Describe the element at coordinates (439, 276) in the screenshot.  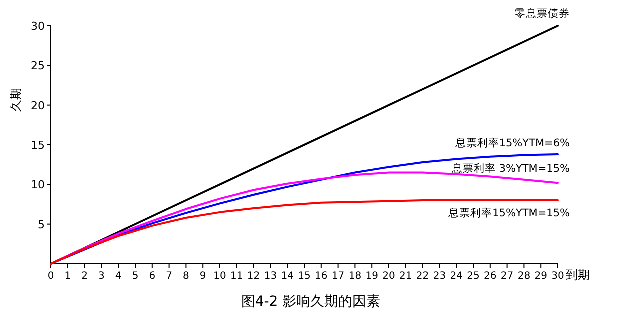
I see `x-tick-label: 23` at that location.